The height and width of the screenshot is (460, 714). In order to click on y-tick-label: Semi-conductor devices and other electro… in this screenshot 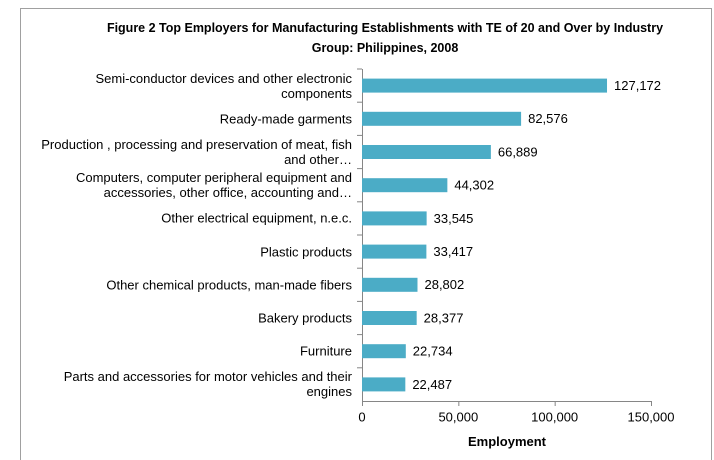, I will do `click(223, 85)`.